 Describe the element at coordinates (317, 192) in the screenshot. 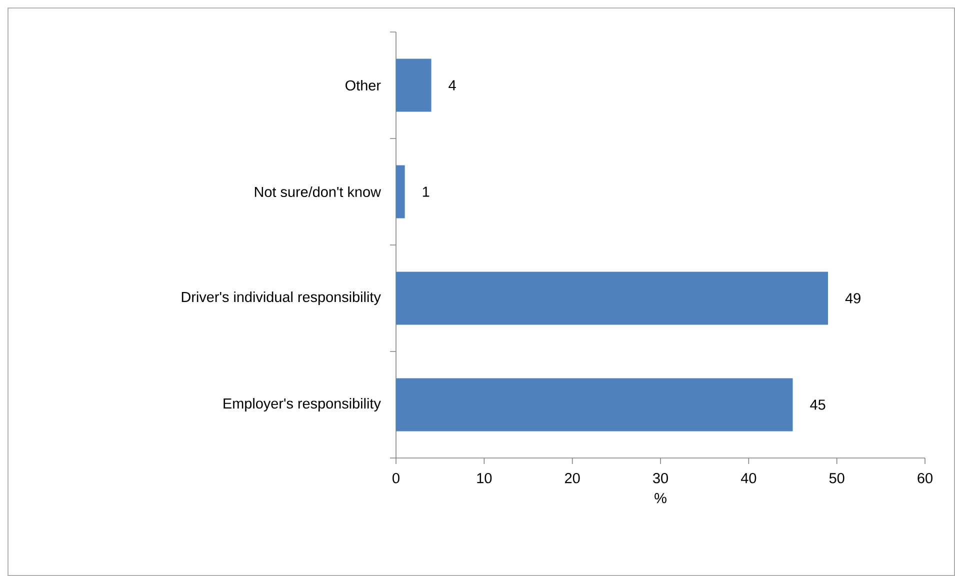

I see `y-tick-label: Not sure/don't know` at that location.